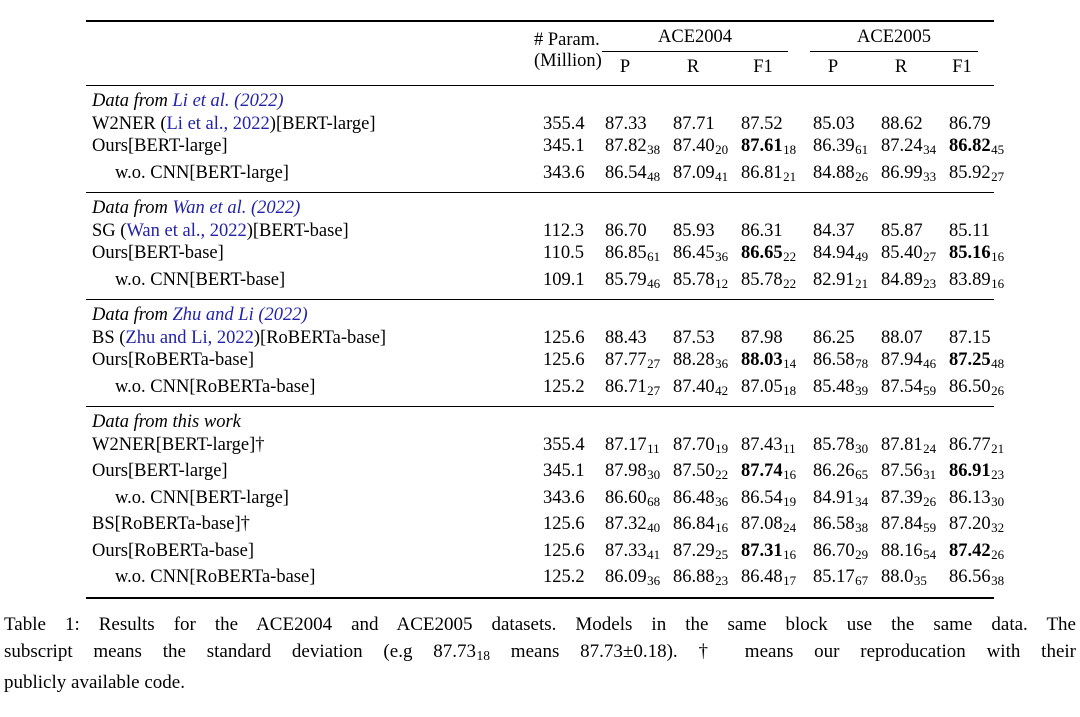  I want to click on group-header-ace2005: ACE2005, so click(899, 36).